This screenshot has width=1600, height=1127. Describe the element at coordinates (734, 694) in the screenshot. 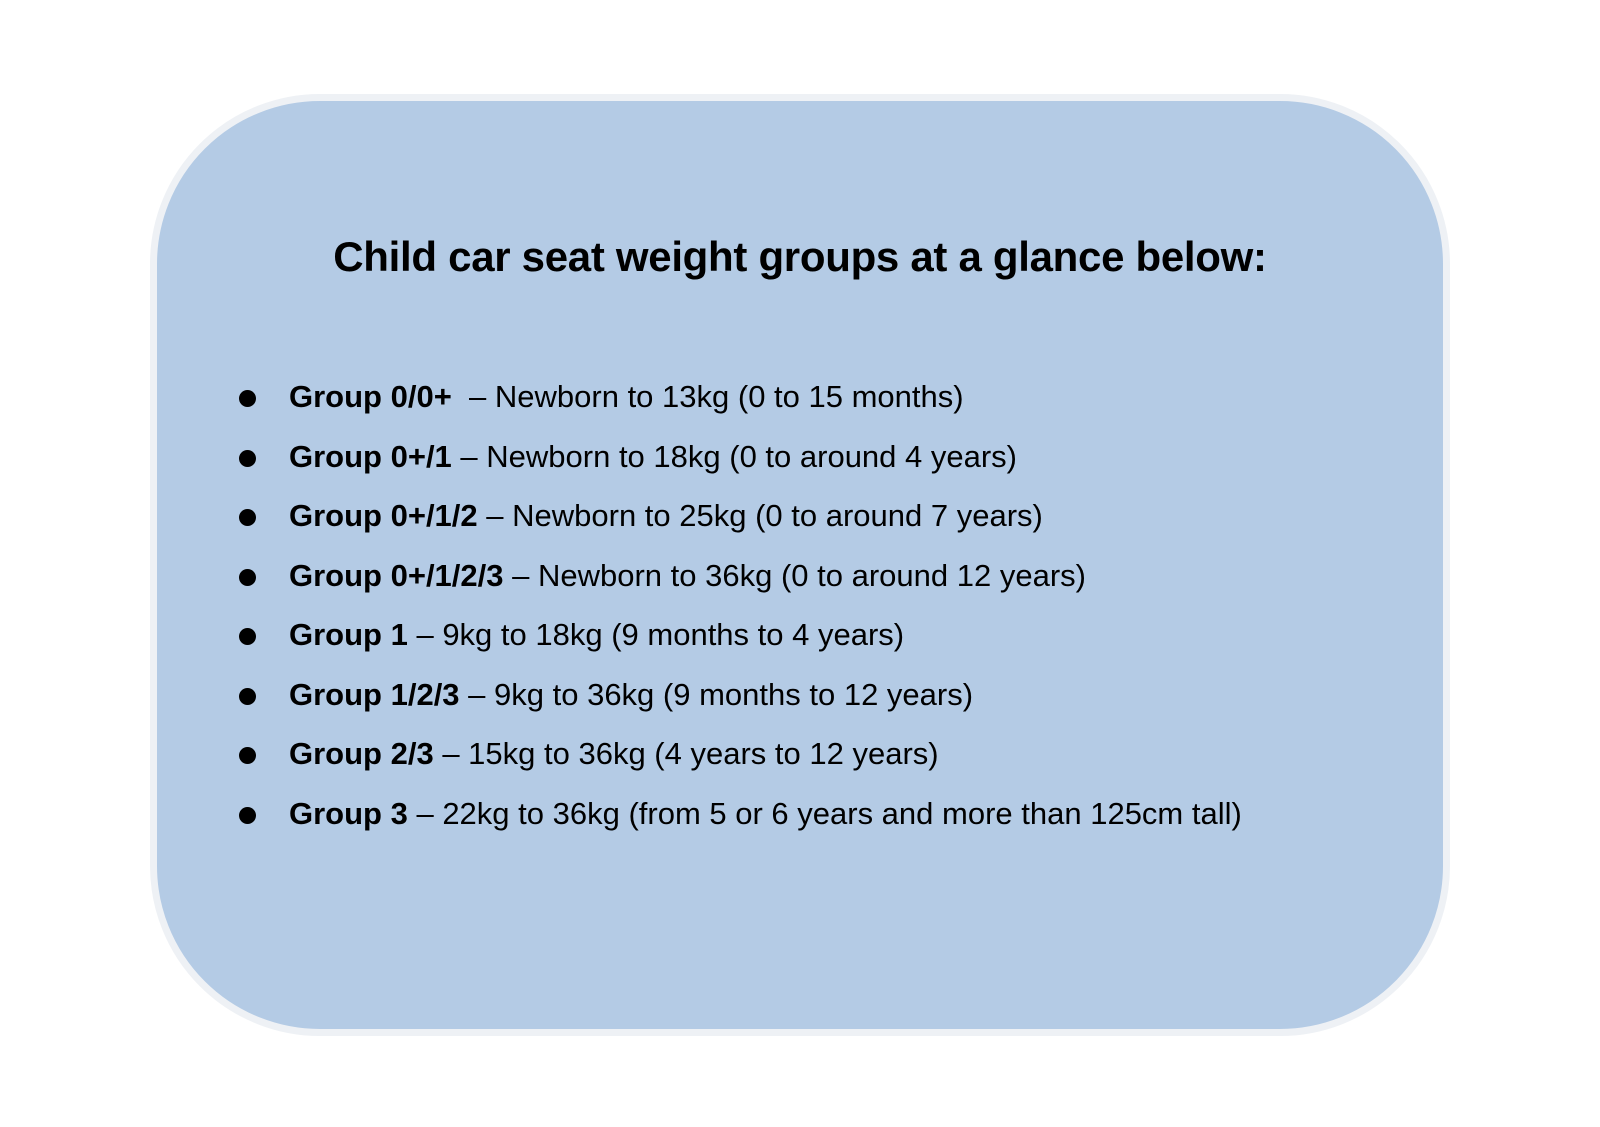

I see `group-description: 9kg to 36kg (9 months to 12 years)` at that location.